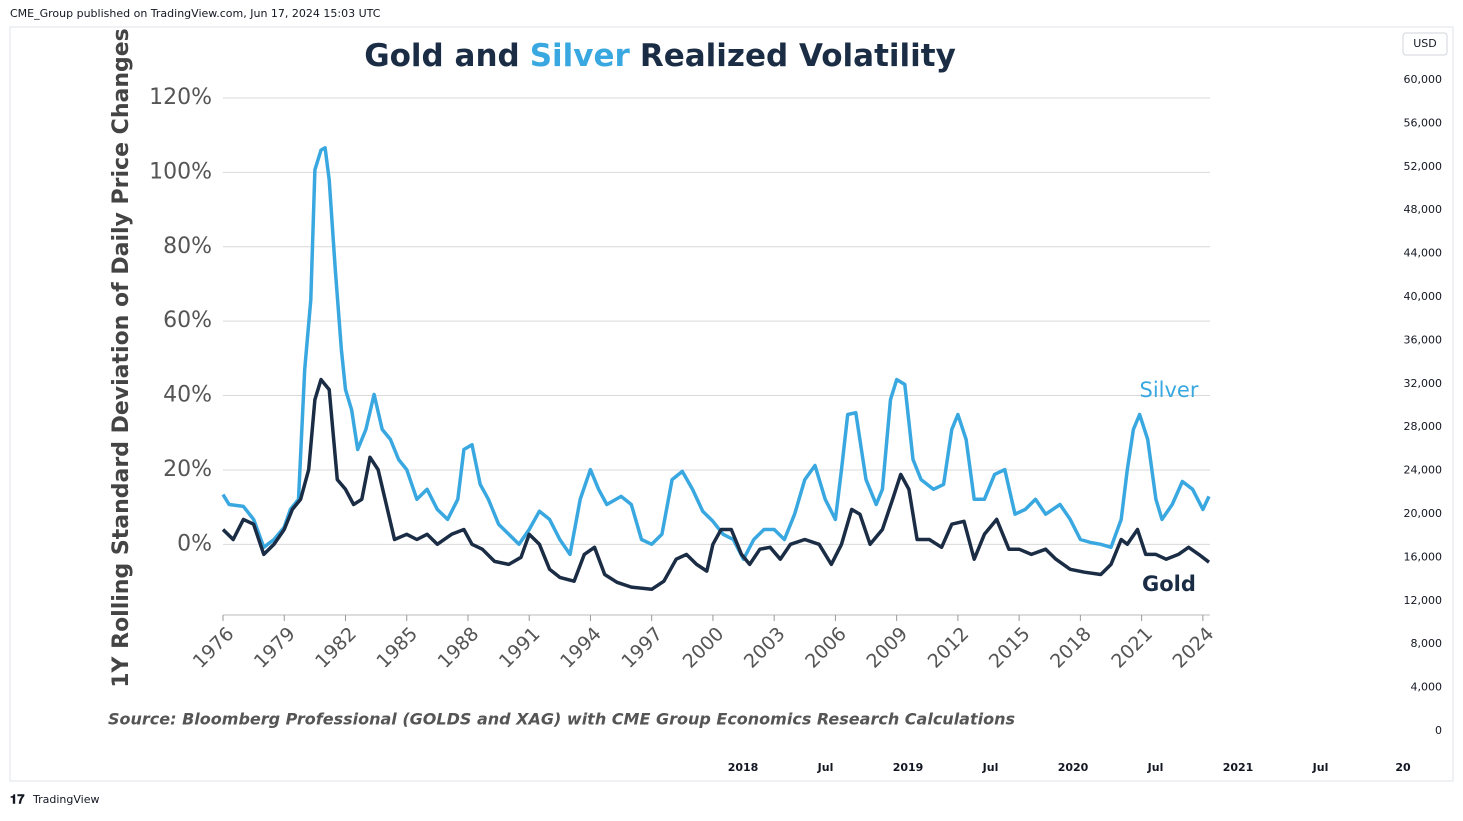 Image resolution: width=1463 pixels, height=821 pixels. Describe the element at coordinates (180, 97) in the screenshot. I see `y-tick-label: 120%` at that location.